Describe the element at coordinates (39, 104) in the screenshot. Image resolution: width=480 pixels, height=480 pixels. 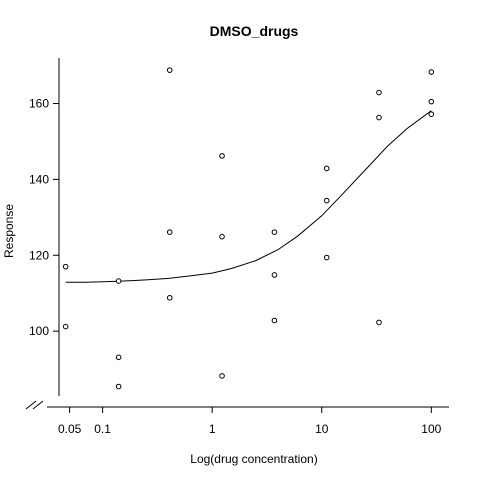
I see `y-tick-label: 160` at that location.